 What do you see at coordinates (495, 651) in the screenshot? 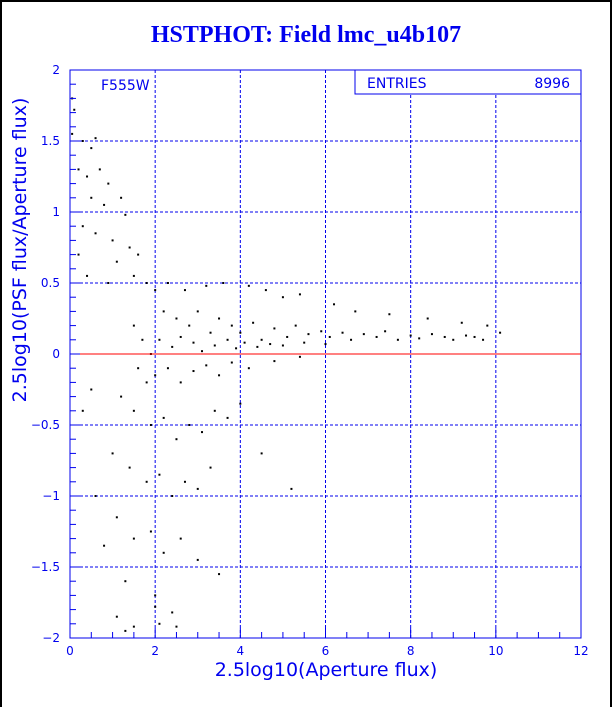
I see `x-tick-label: 10` at bounding box center [495, 651].